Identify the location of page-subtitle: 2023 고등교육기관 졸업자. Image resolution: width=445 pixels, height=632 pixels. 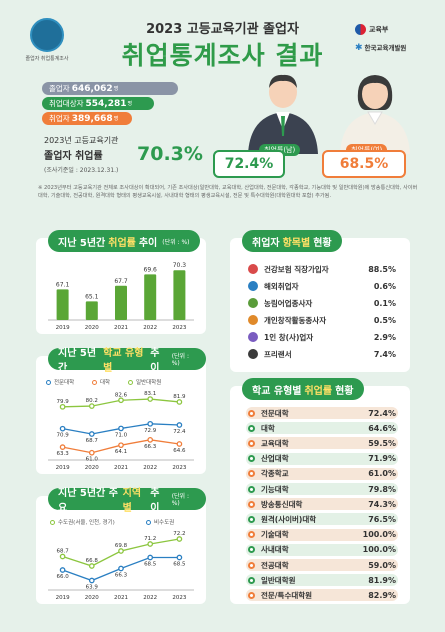
(222, 29).